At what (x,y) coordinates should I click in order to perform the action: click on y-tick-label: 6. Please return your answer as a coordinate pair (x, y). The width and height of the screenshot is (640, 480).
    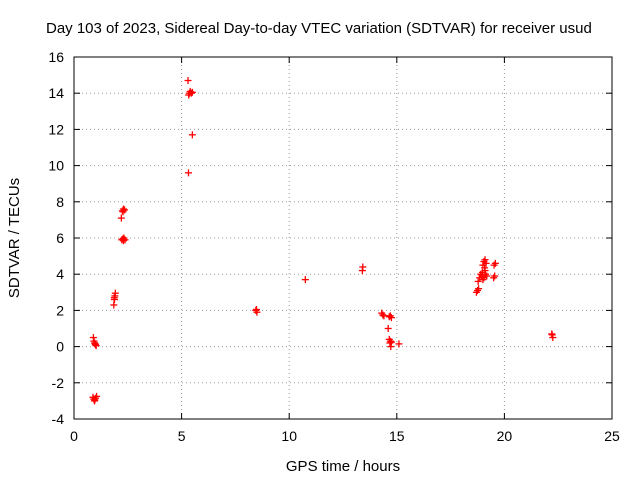
    Looking at the image, I should click on (60, 238).